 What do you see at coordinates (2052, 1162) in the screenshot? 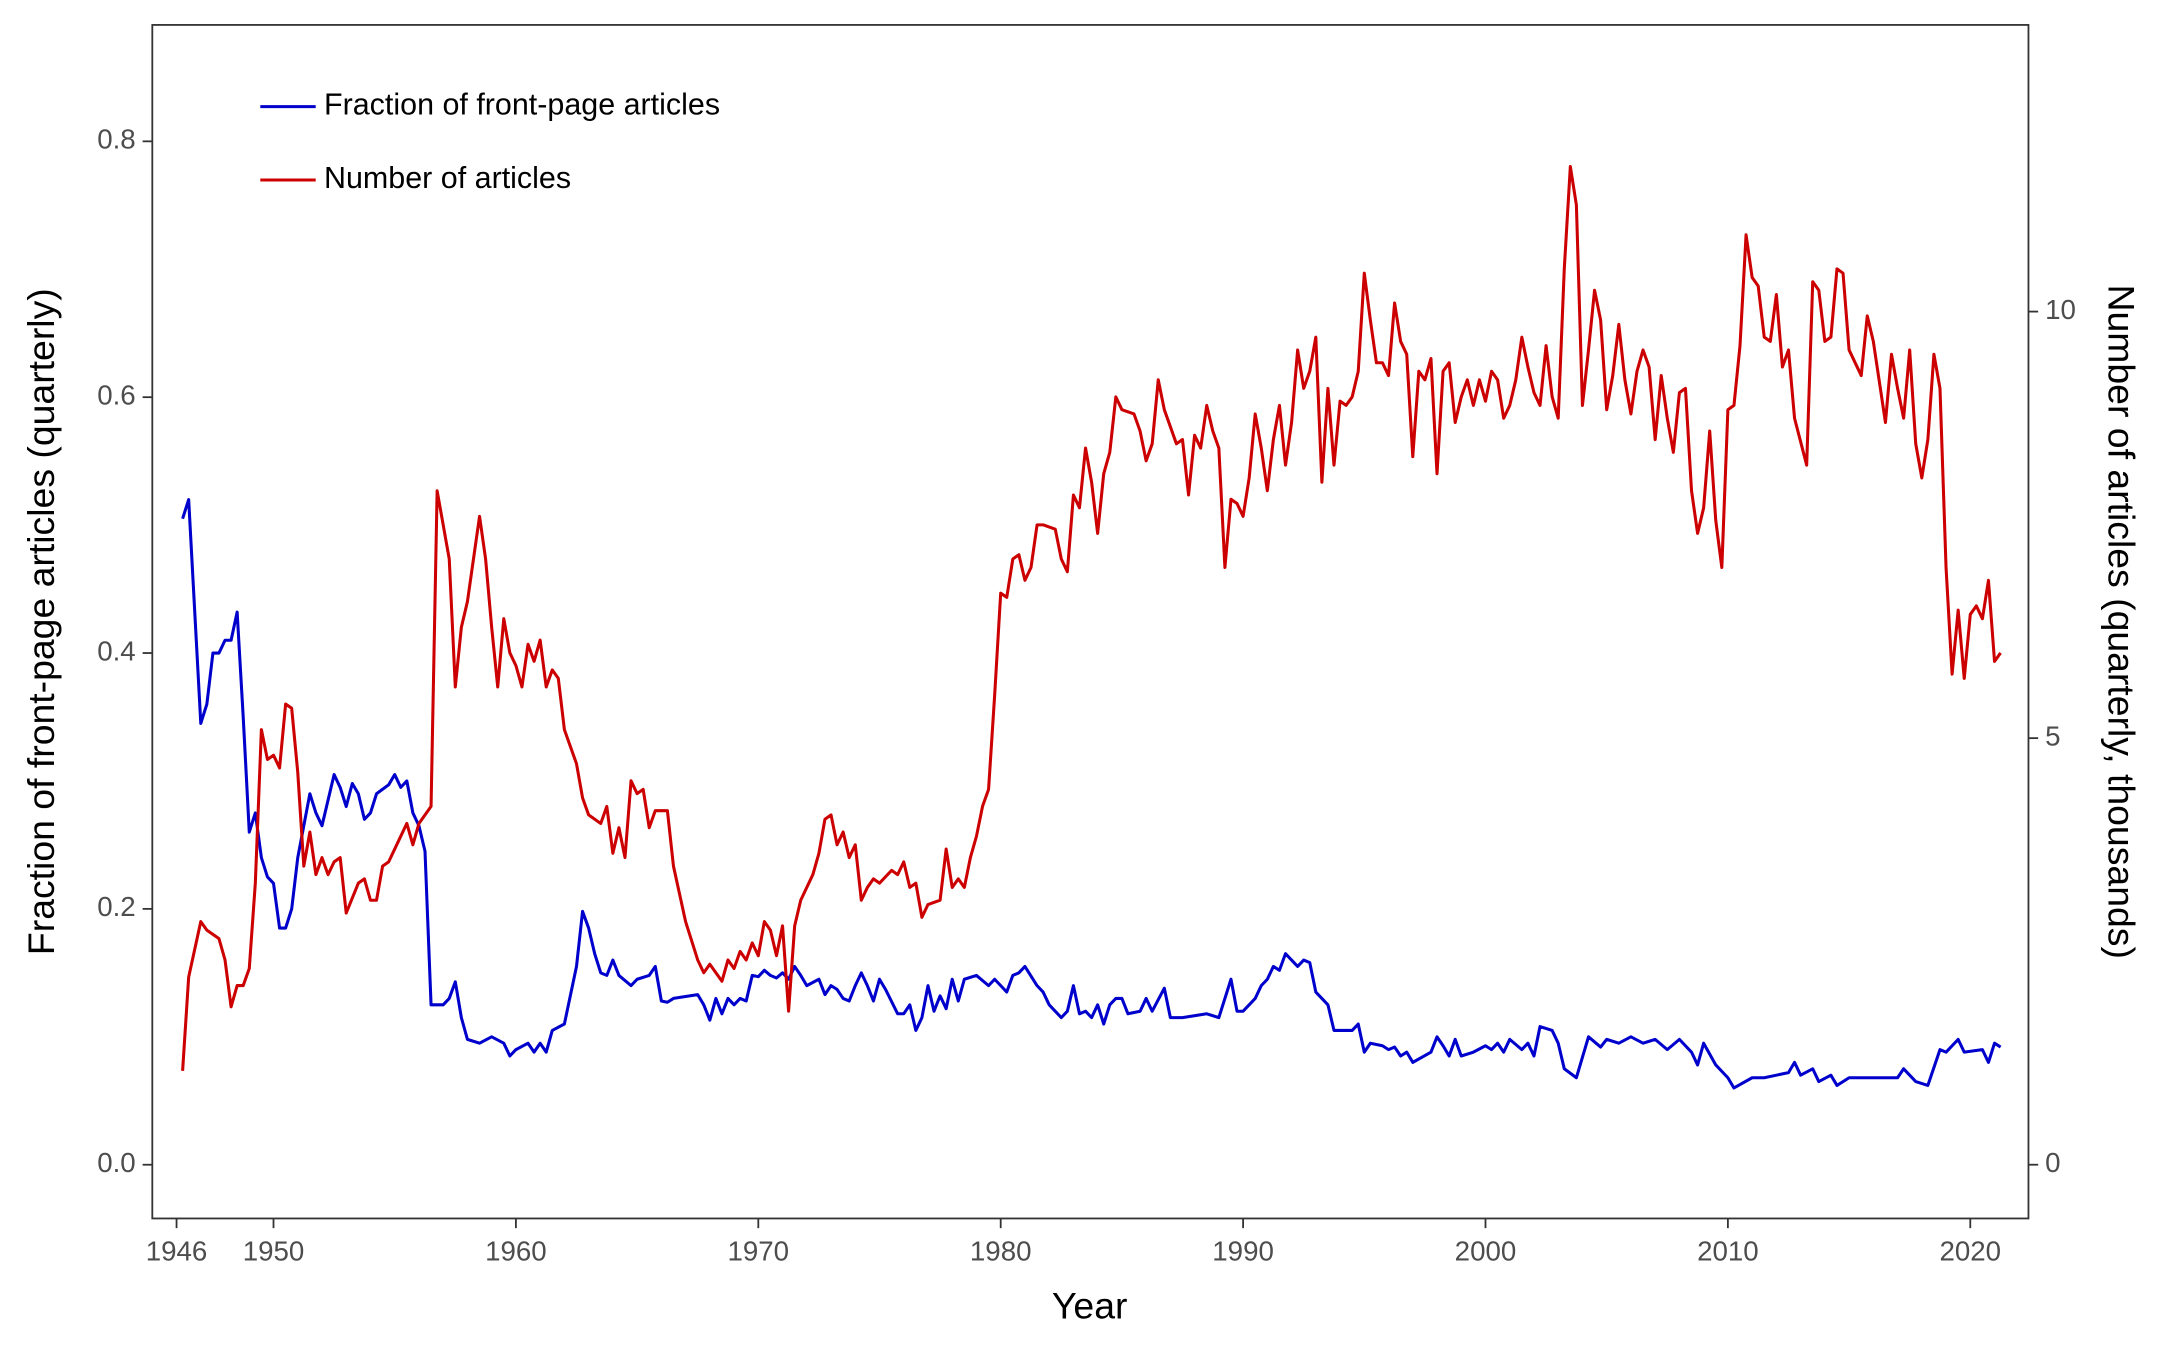
I see `y2-tick-label: 0` at bounding box center [2052, 1162].